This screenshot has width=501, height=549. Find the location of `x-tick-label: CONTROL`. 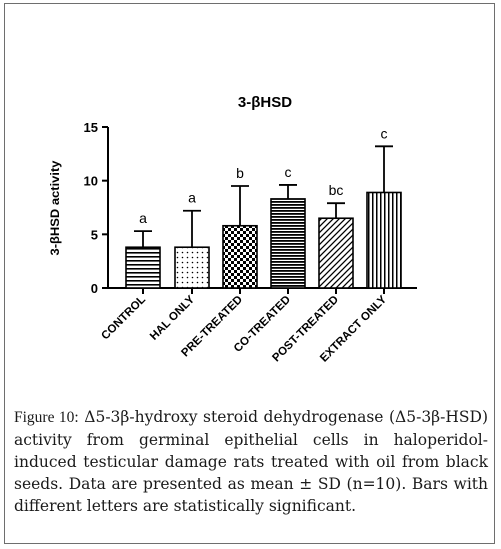

x-tick-label: CONTROL is located at coordinates (123, 318).